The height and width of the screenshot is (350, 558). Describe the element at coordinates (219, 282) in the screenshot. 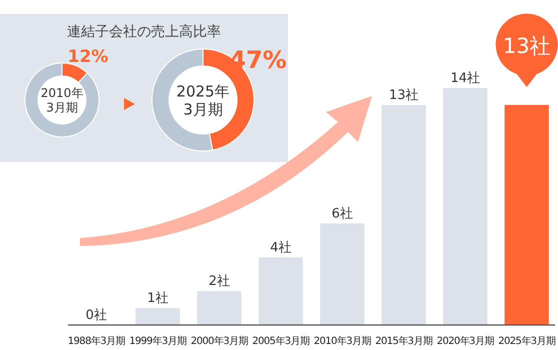

I see `data-label: 2社` at that location.